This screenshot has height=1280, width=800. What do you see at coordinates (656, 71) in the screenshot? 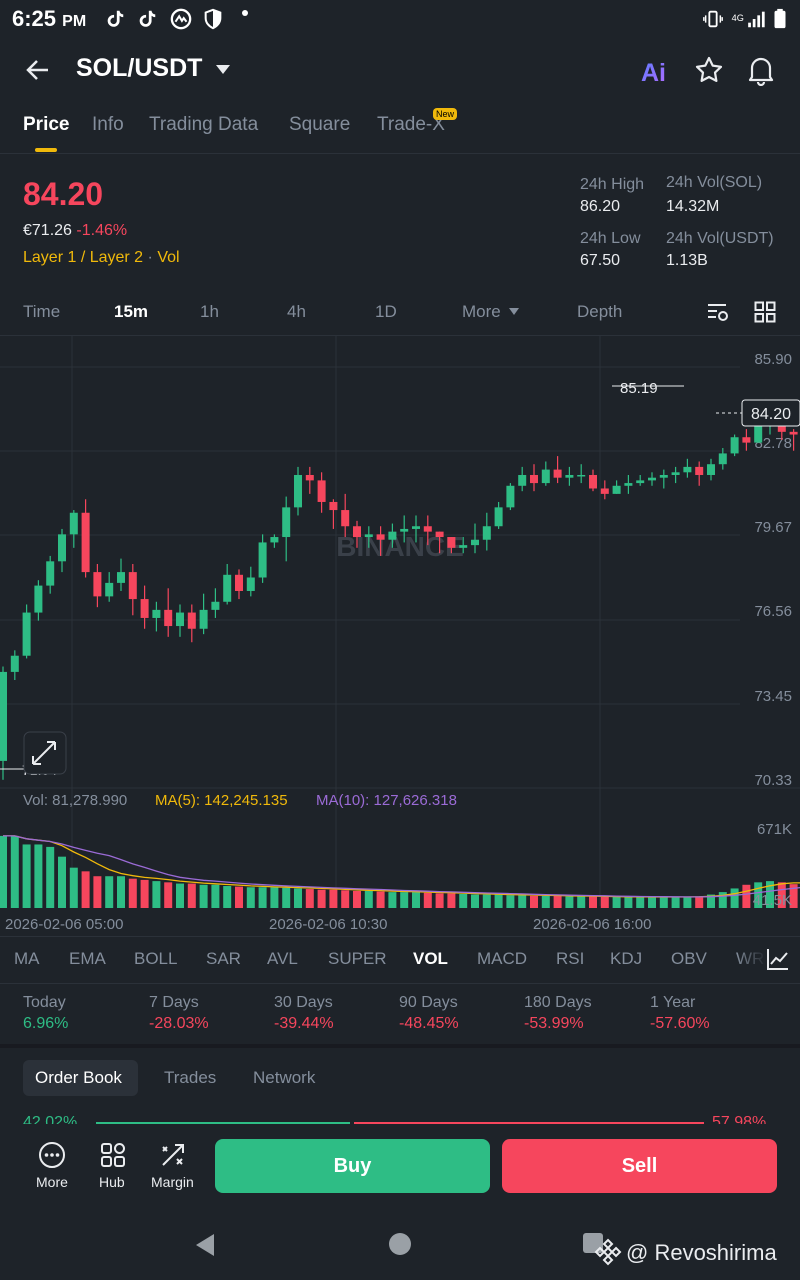
I see `ai-icon: Ai` at bounding box center [656, 71].